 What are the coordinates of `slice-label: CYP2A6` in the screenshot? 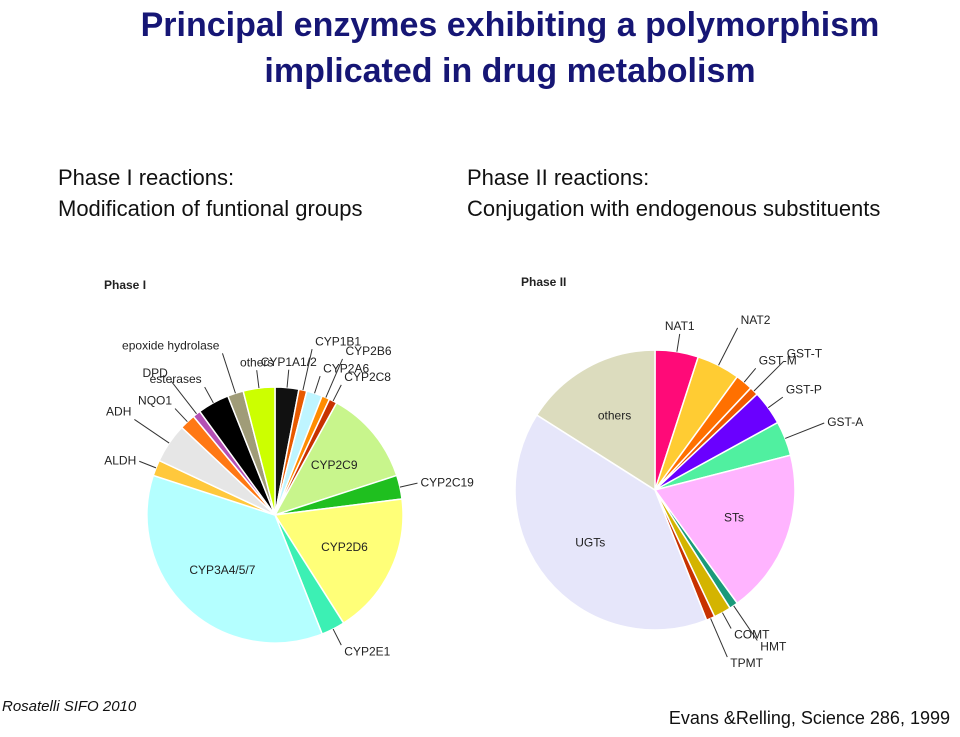 It's located at (346, 368).